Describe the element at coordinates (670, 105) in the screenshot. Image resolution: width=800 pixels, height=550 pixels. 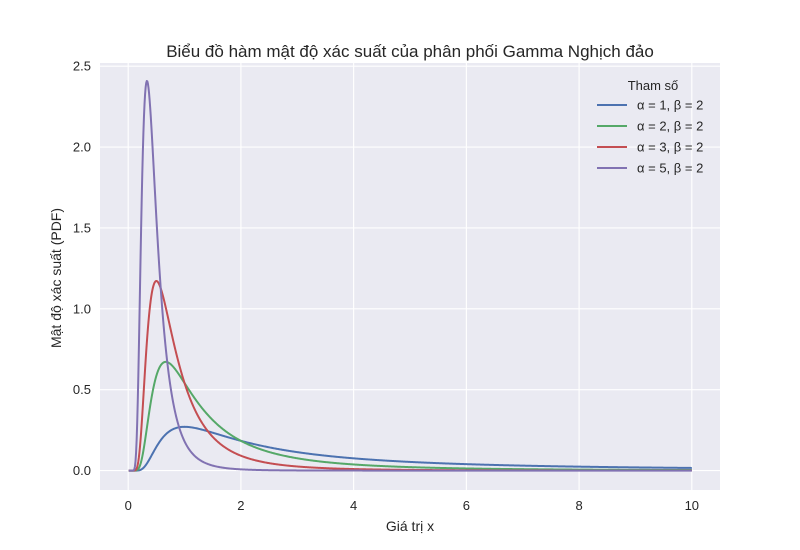
I see `legend-entry-1: α = 1, β = 2` at that location.